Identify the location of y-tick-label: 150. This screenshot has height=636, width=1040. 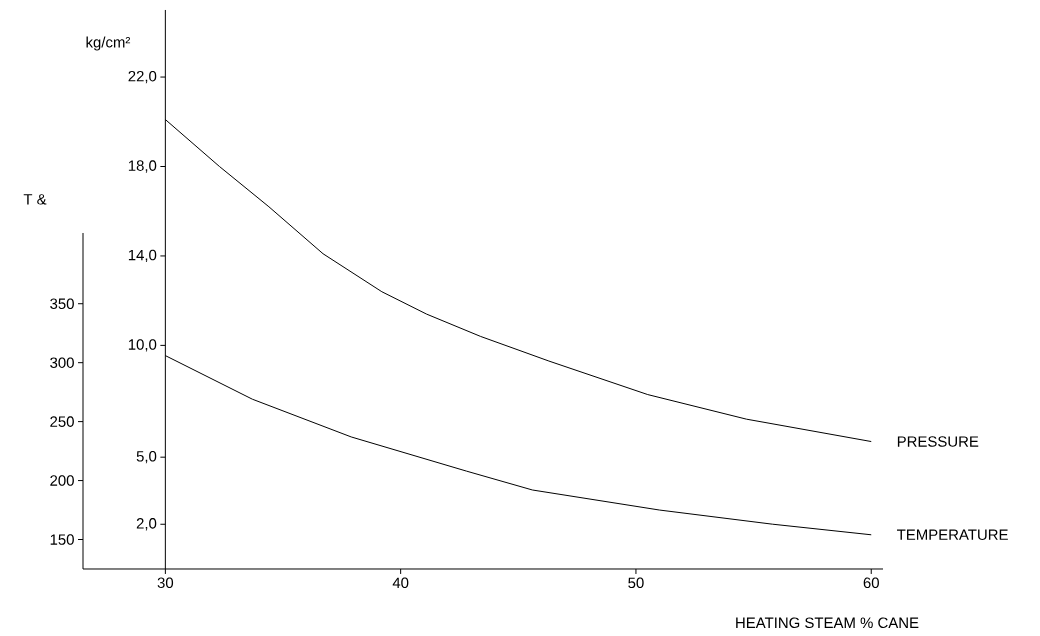
(62, 539).